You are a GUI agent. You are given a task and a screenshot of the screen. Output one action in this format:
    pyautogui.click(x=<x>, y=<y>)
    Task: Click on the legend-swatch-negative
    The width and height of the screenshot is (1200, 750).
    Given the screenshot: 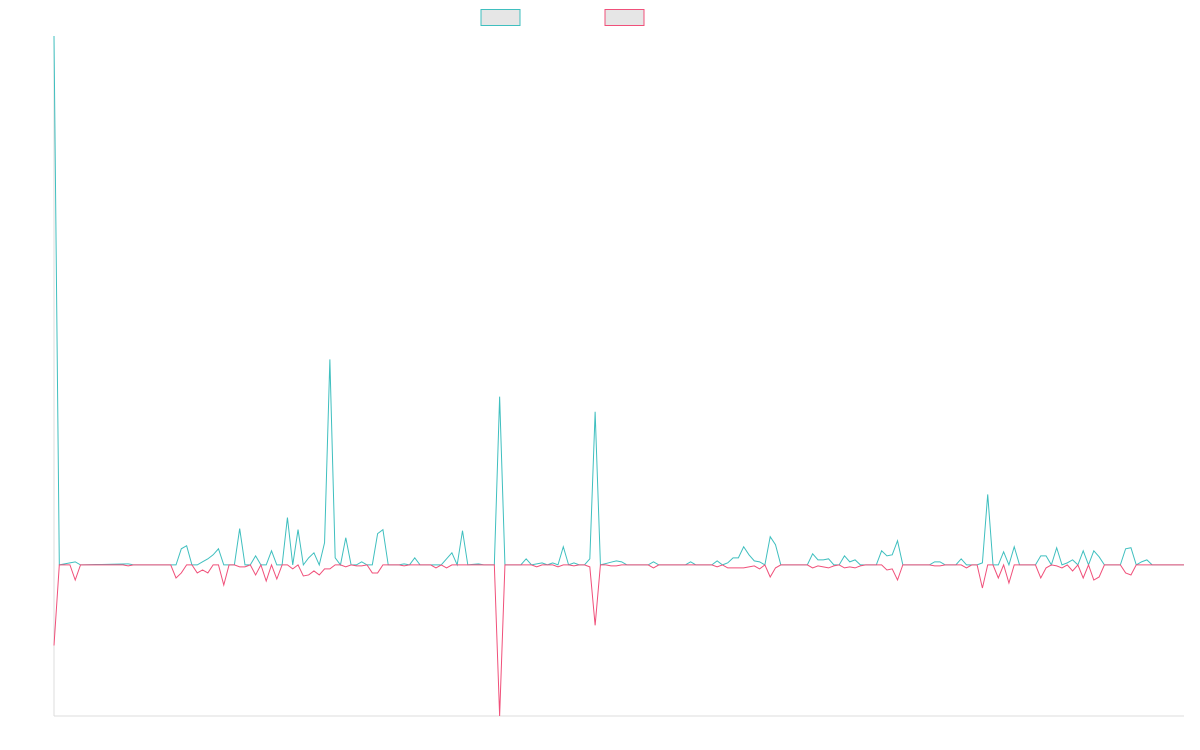 What is the action you would take?
    pyautogui.click(x=624, y=17)
    